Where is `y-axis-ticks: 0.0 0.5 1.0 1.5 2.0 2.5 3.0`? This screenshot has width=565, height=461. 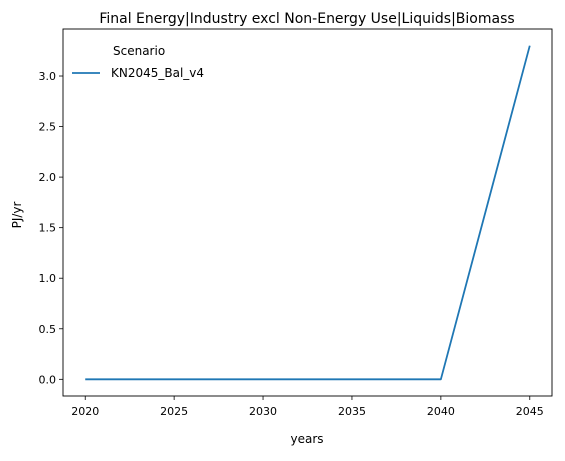
y-axis-ticks: 0.0 0.5 1.0 1.5 2.0 2.5 3.0 is located at coordinates (51, 228).